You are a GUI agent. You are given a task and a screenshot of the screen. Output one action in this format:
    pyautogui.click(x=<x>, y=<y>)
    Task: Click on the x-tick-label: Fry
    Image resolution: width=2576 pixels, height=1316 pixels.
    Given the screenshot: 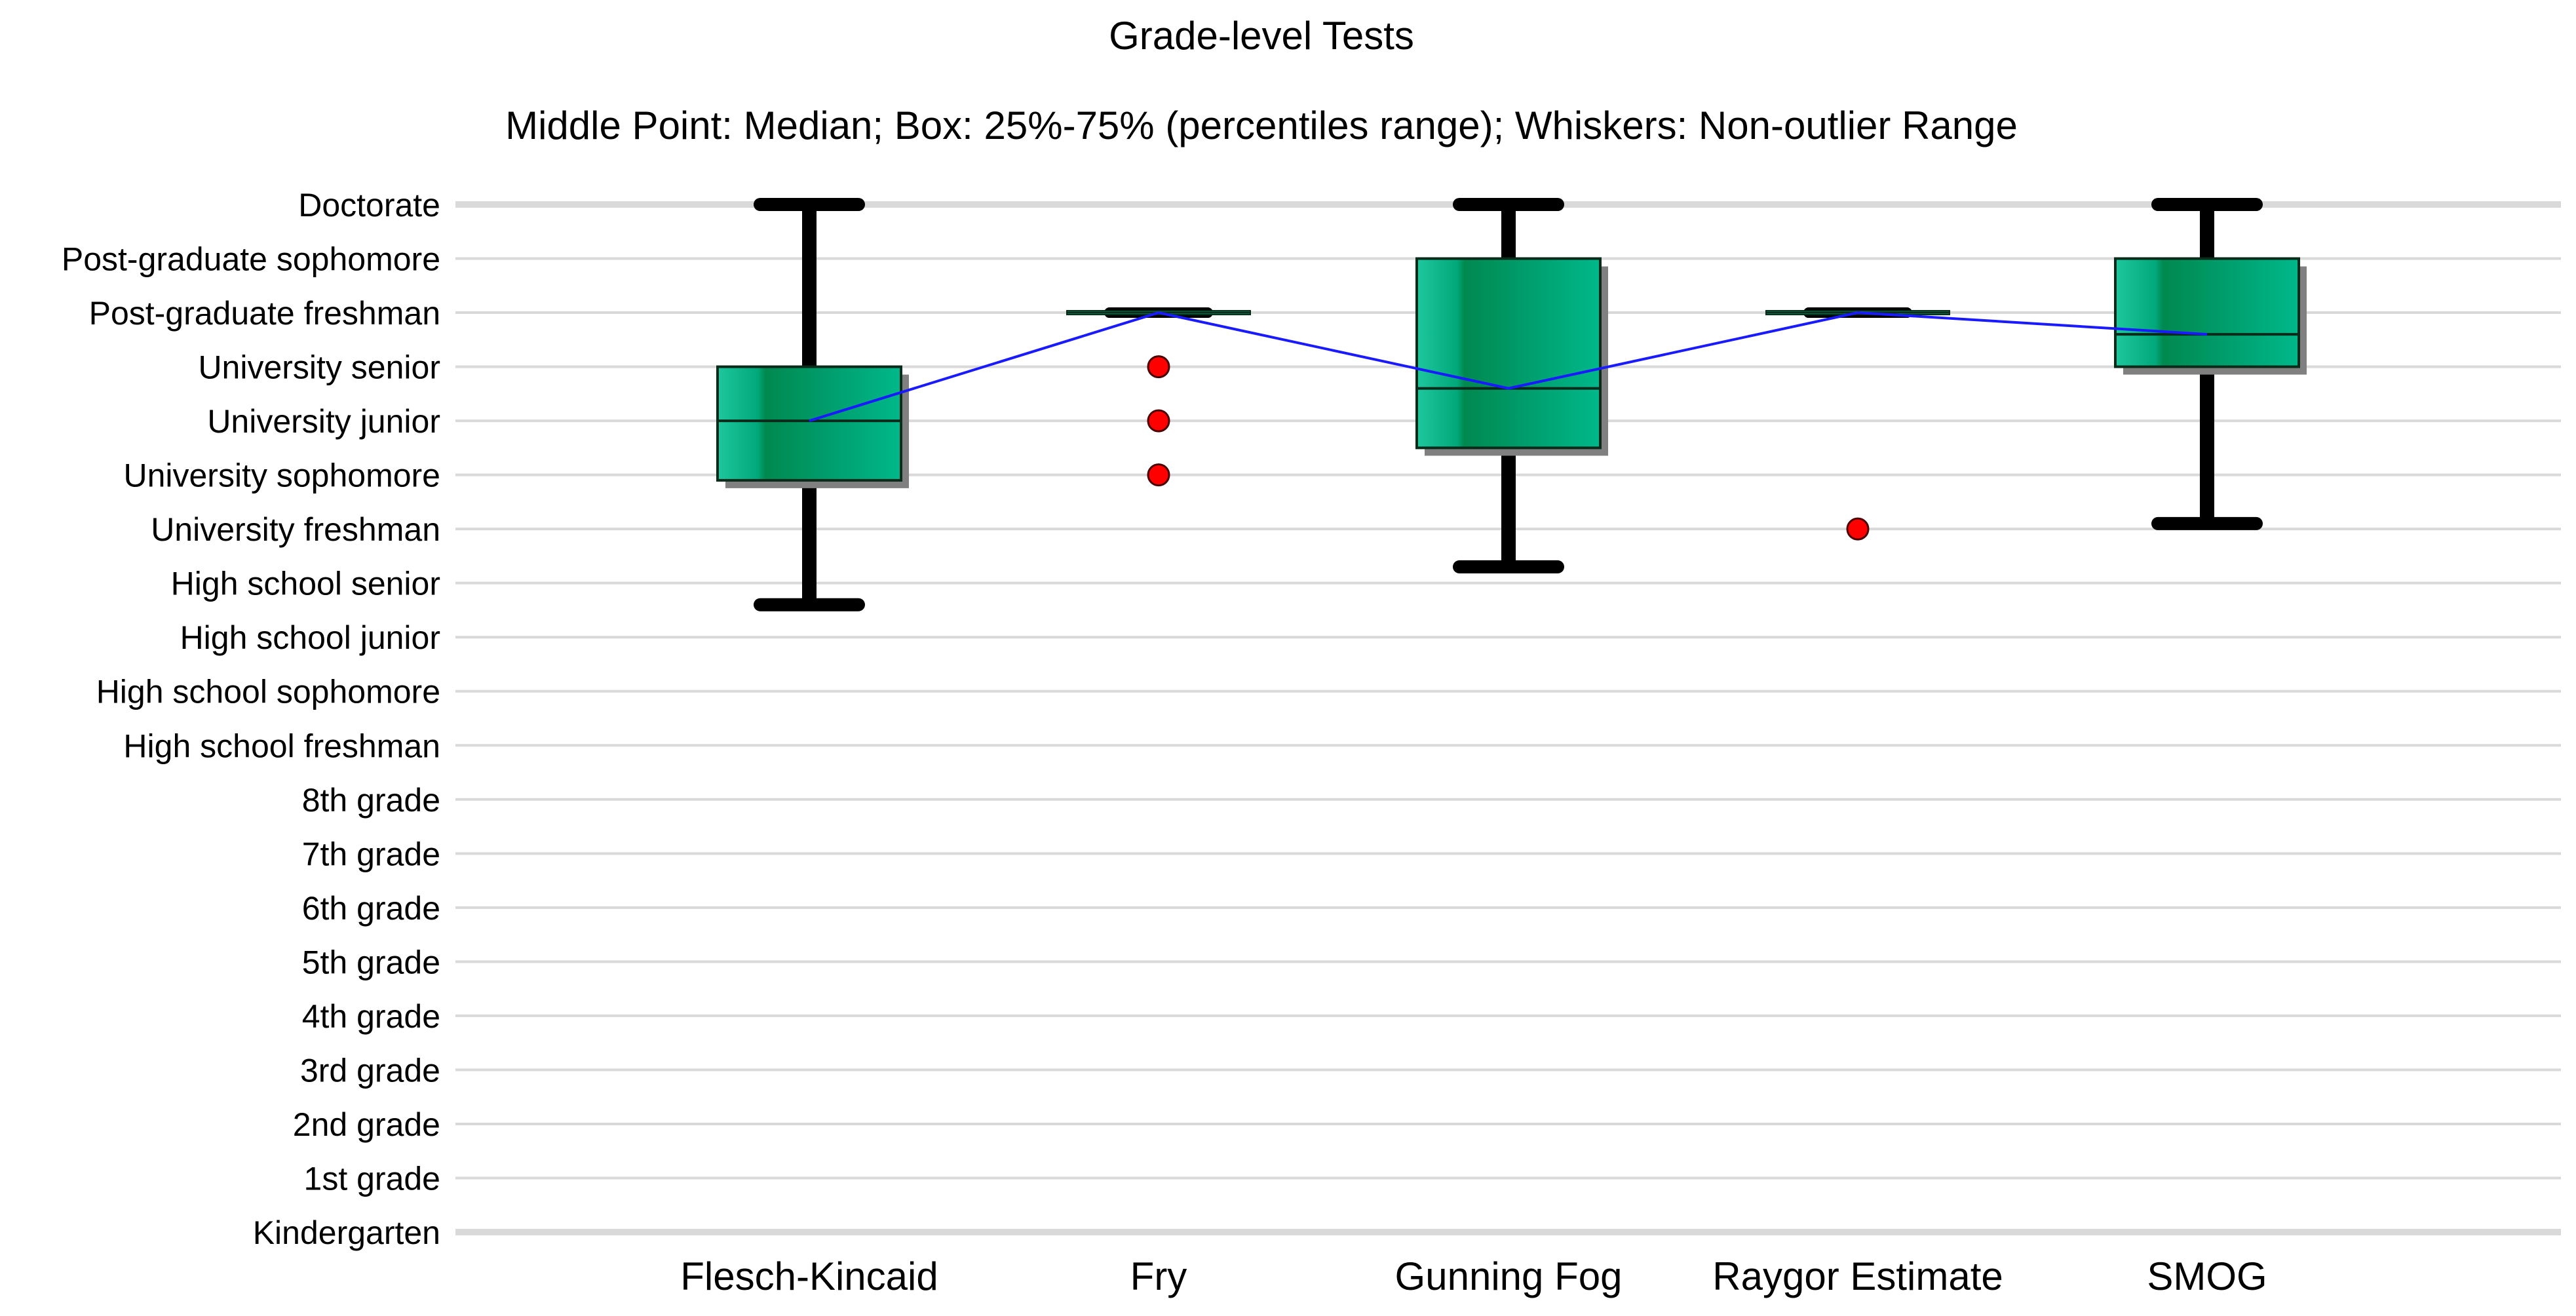 What is the action you would take?
    pyautogui.click(x=1158, y=1276)
    